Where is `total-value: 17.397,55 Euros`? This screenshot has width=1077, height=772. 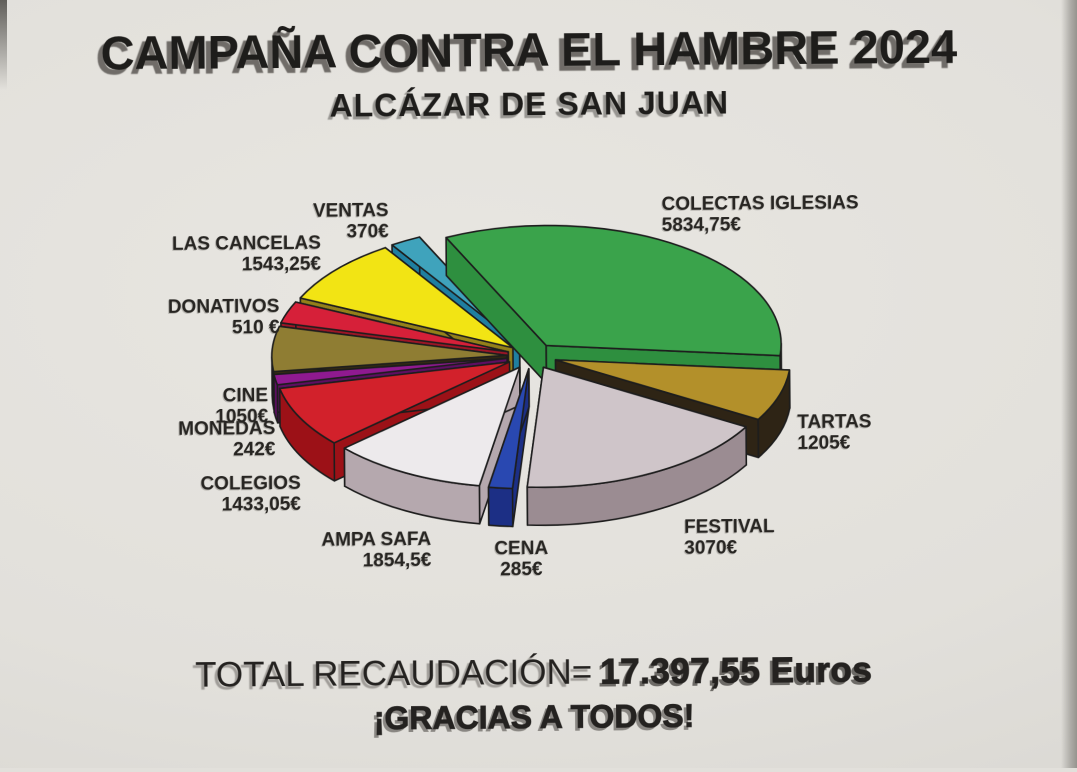
total-value: 17.397,55 Euros is located at coordinates (736, 671).